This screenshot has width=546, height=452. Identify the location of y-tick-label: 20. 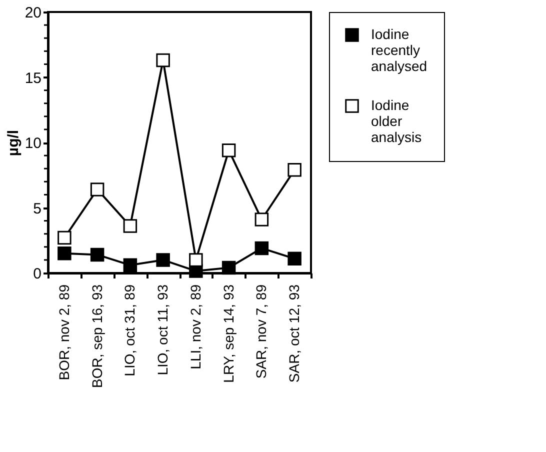
(33, 13).